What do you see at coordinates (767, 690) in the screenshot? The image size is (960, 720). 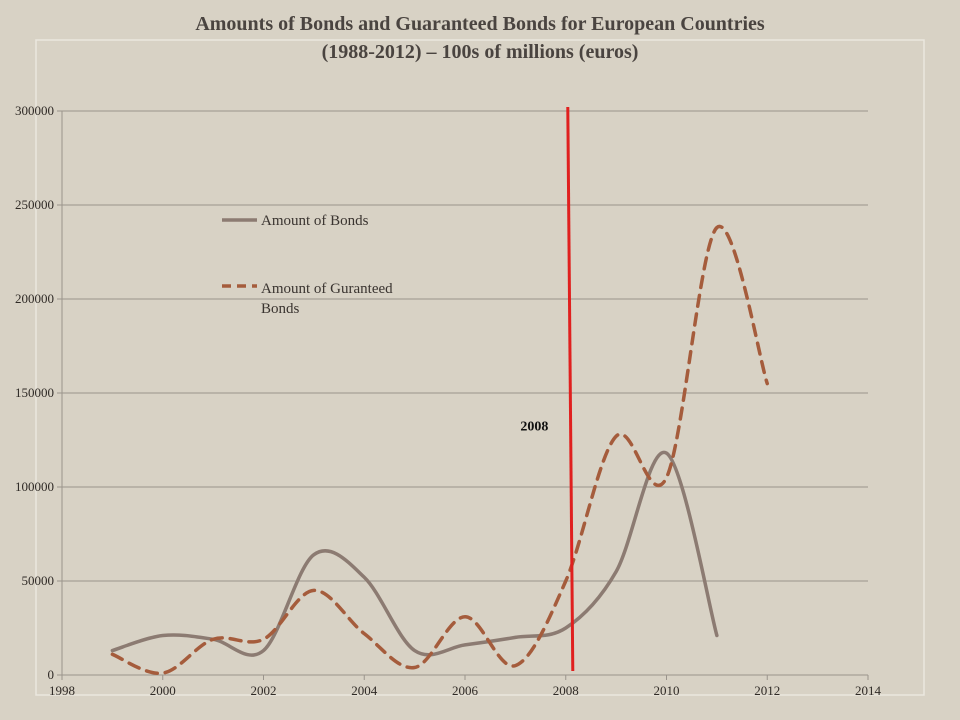 I see `x-tick-label: 2012` at bounding box center [767, 690].